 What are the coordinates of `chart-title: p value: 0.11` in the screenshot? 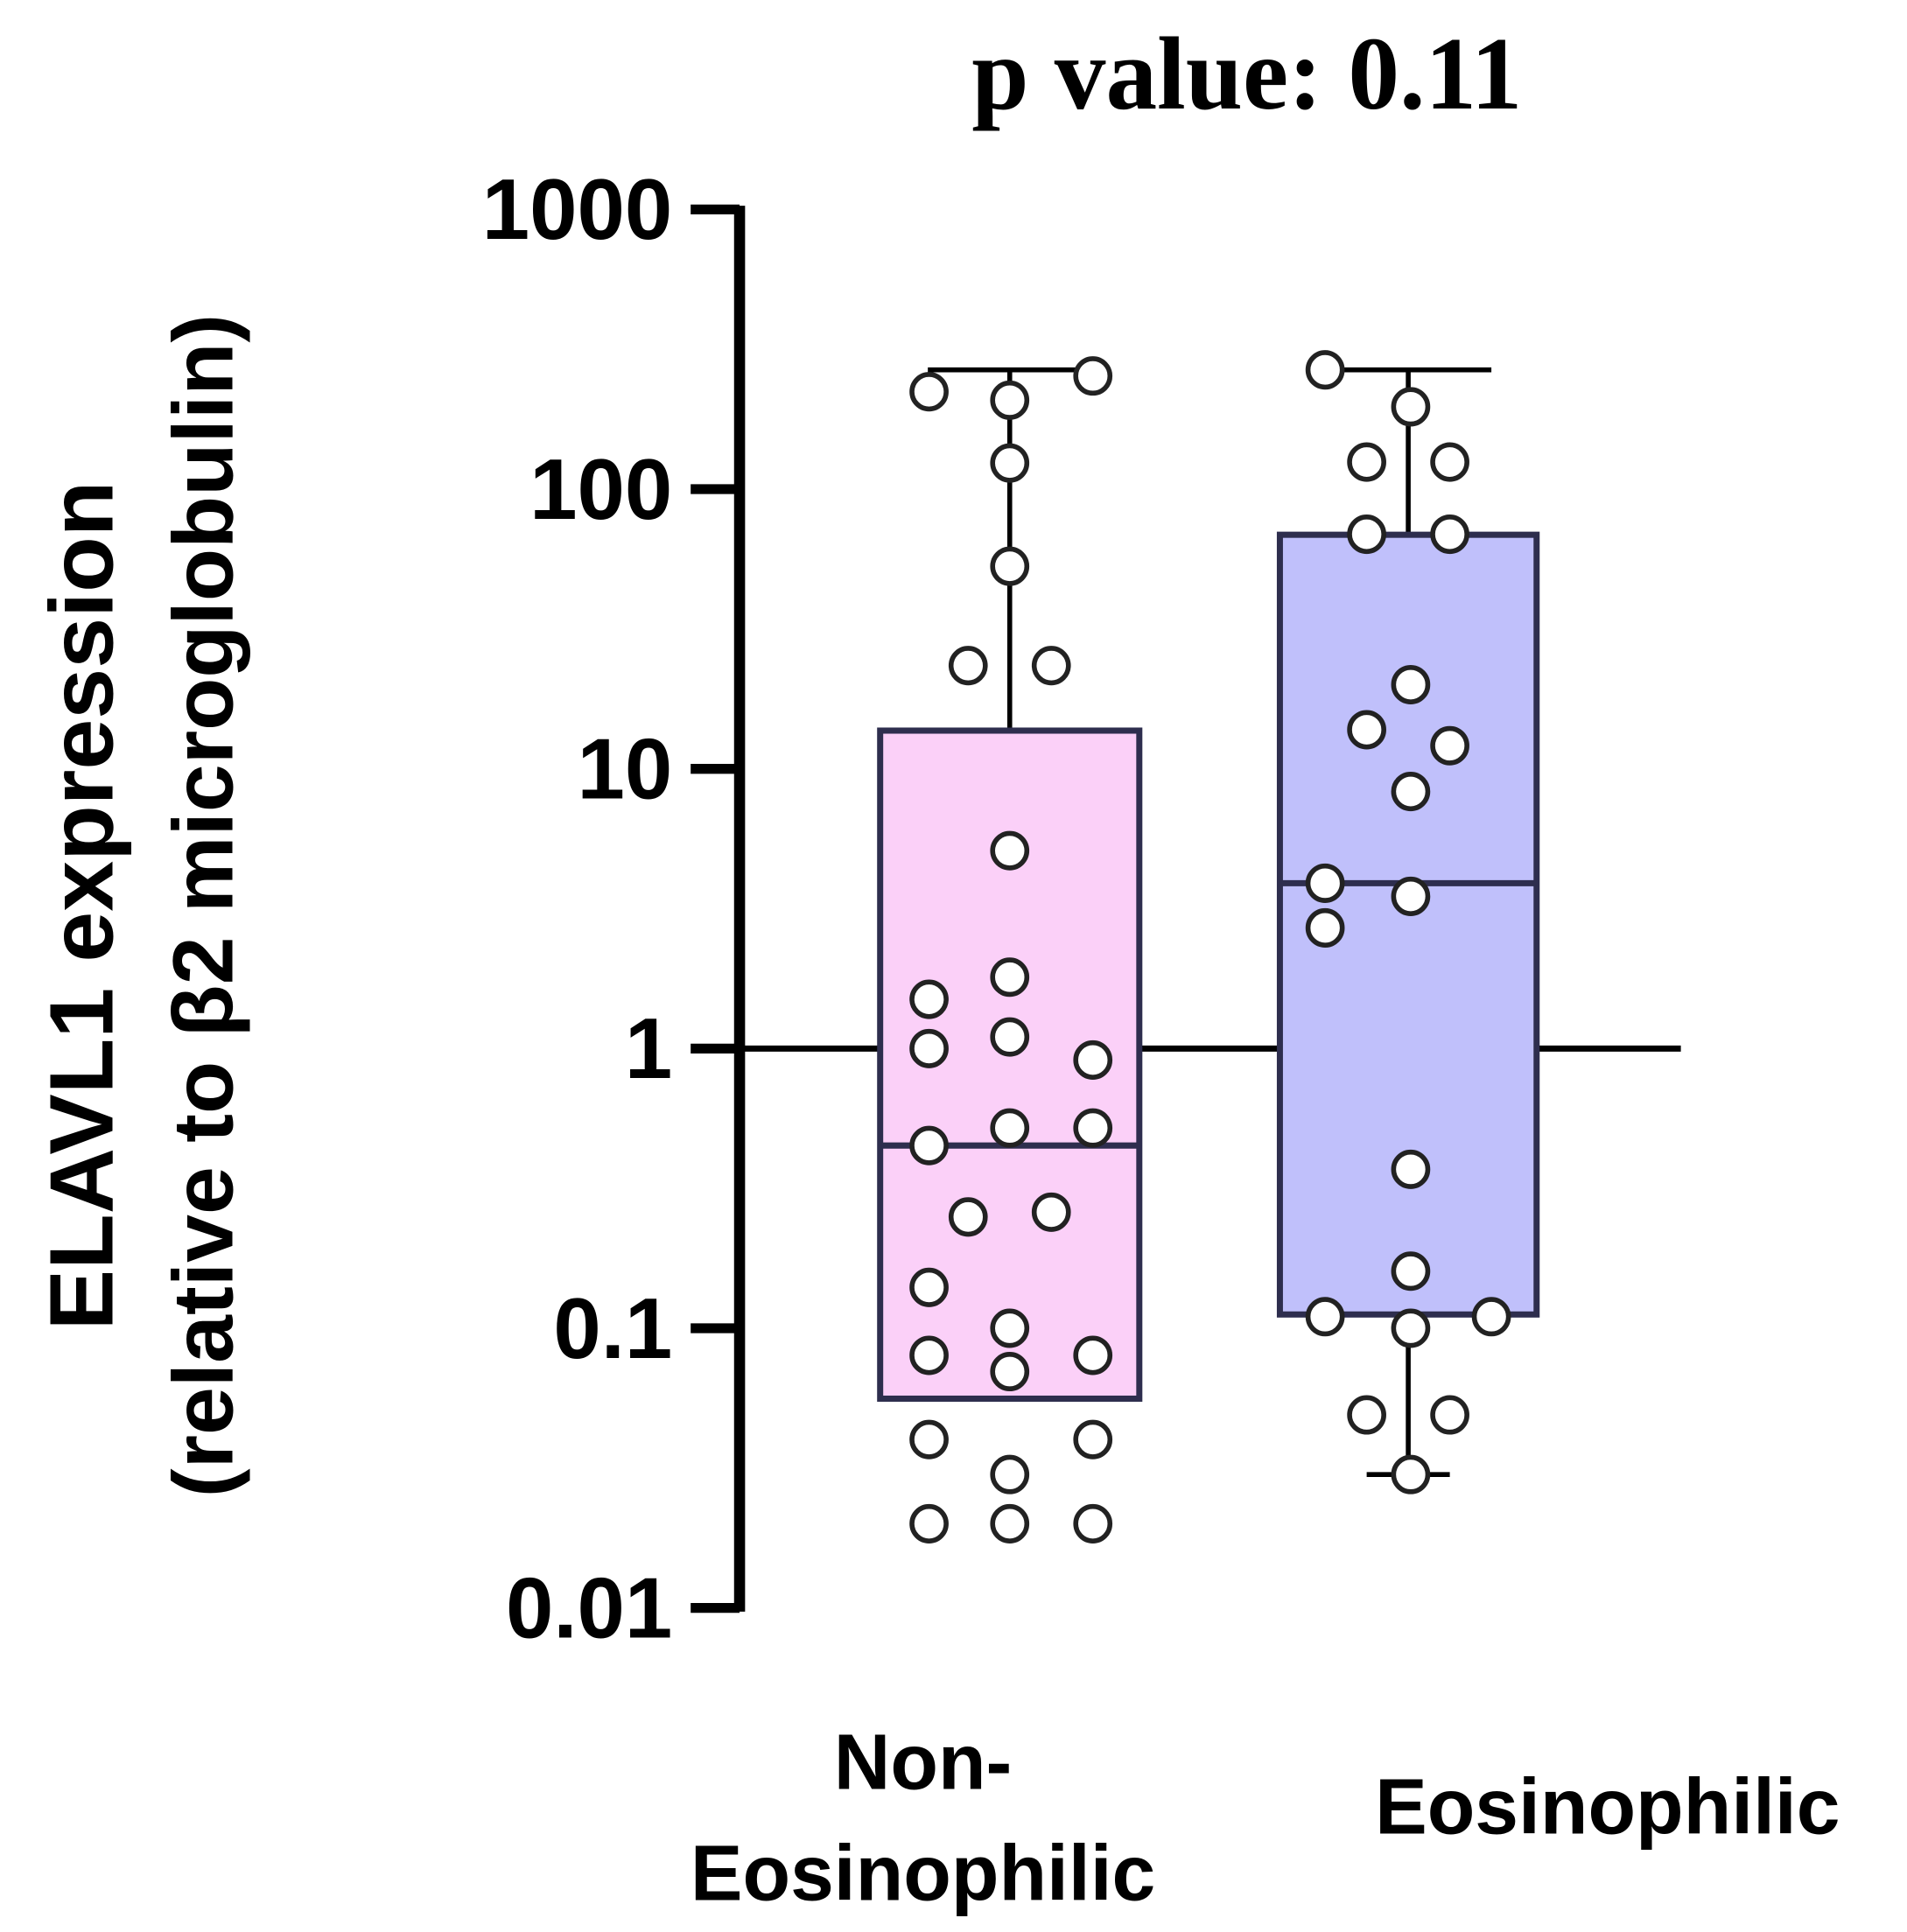 It's located at (1246, 74).